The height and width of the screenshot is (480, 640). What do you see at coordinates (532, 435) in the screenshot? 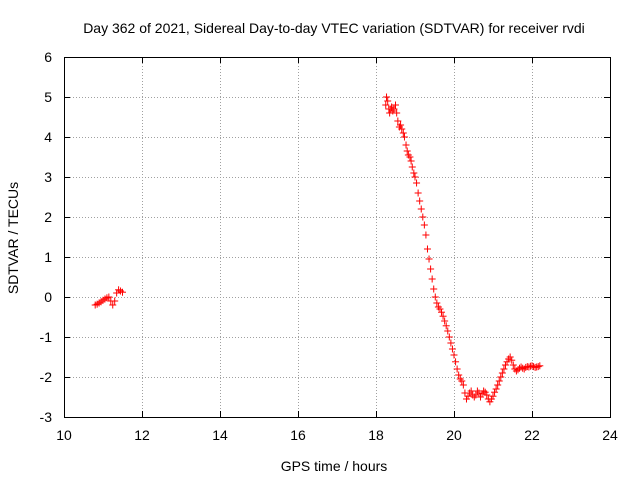
I see `x-tick-label: 22` at bounding box center [532, 435].